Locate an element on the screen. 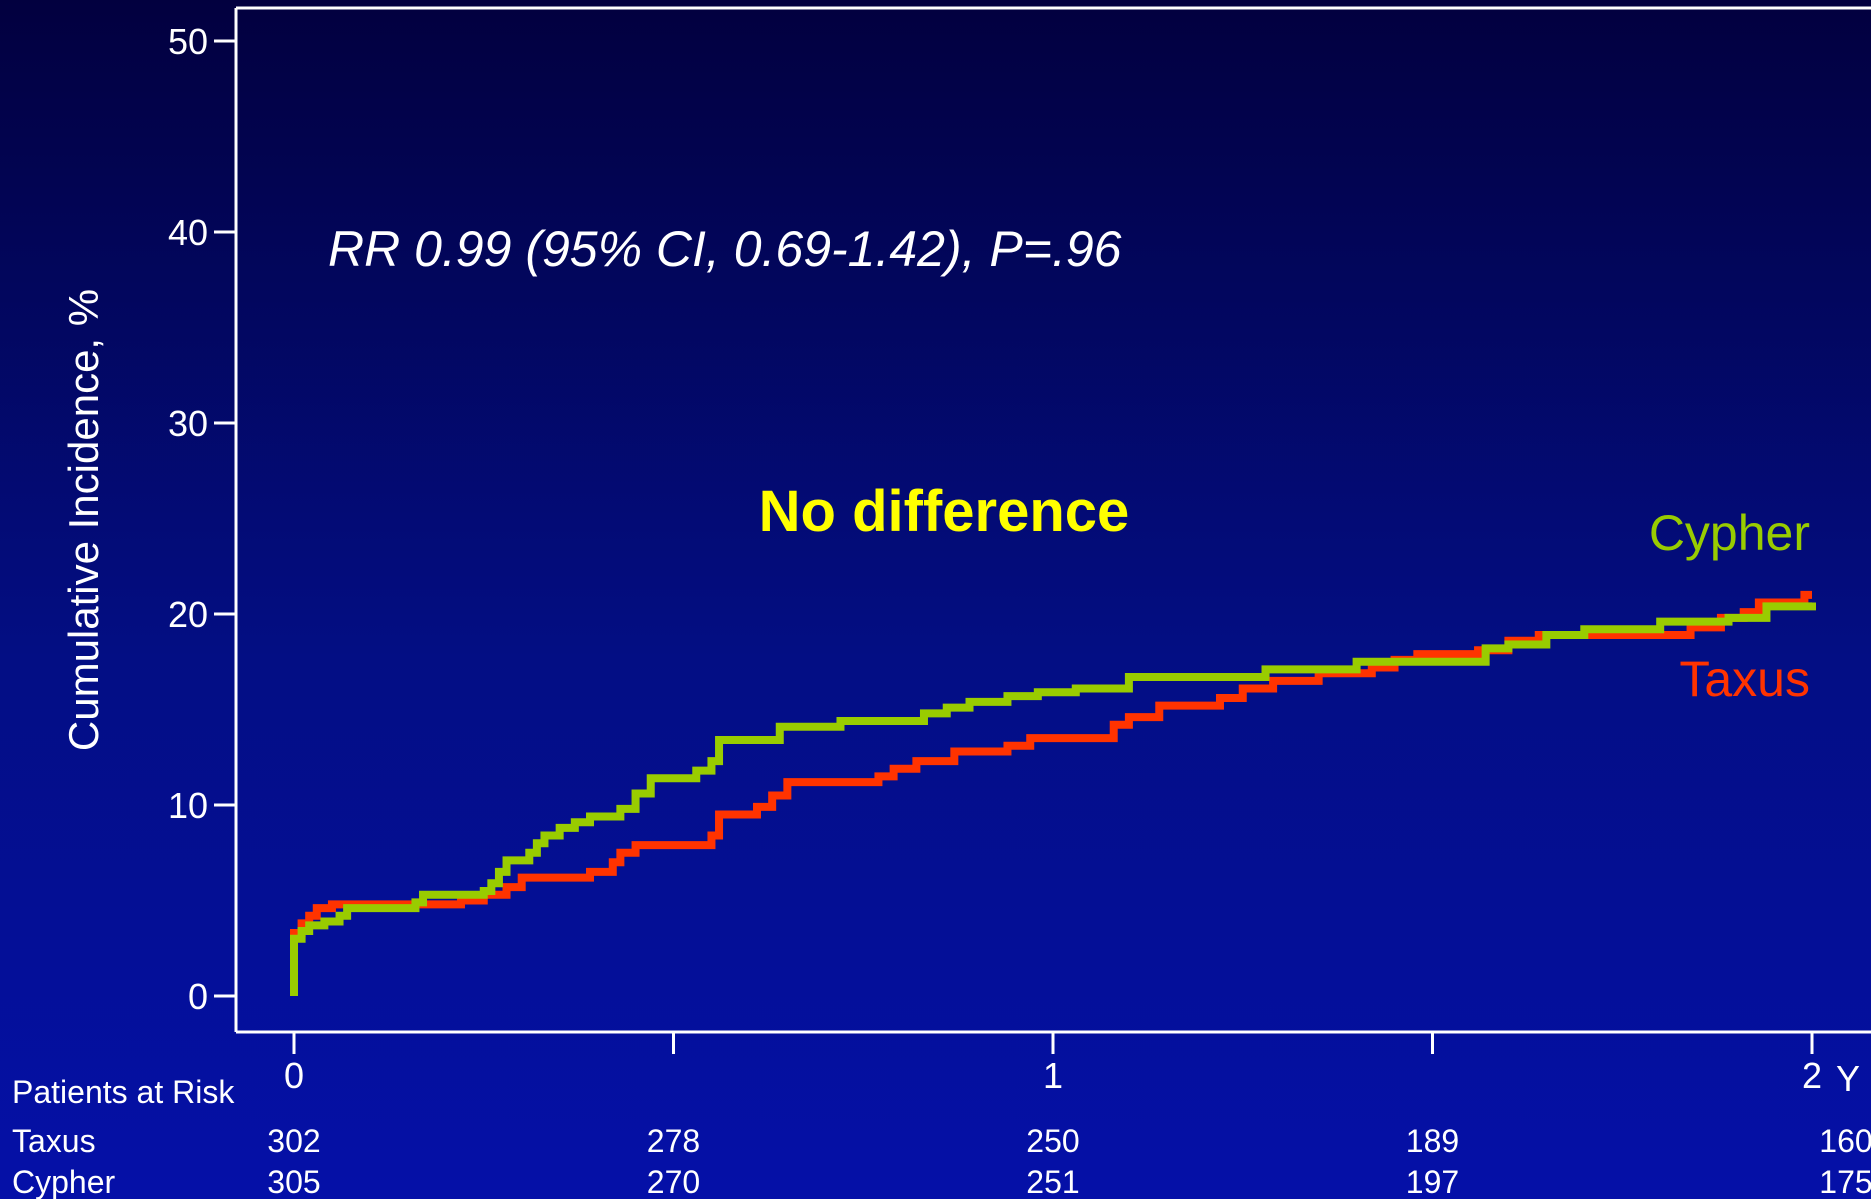  risk-cell: 197 is located at coordinates (1432, 1181).